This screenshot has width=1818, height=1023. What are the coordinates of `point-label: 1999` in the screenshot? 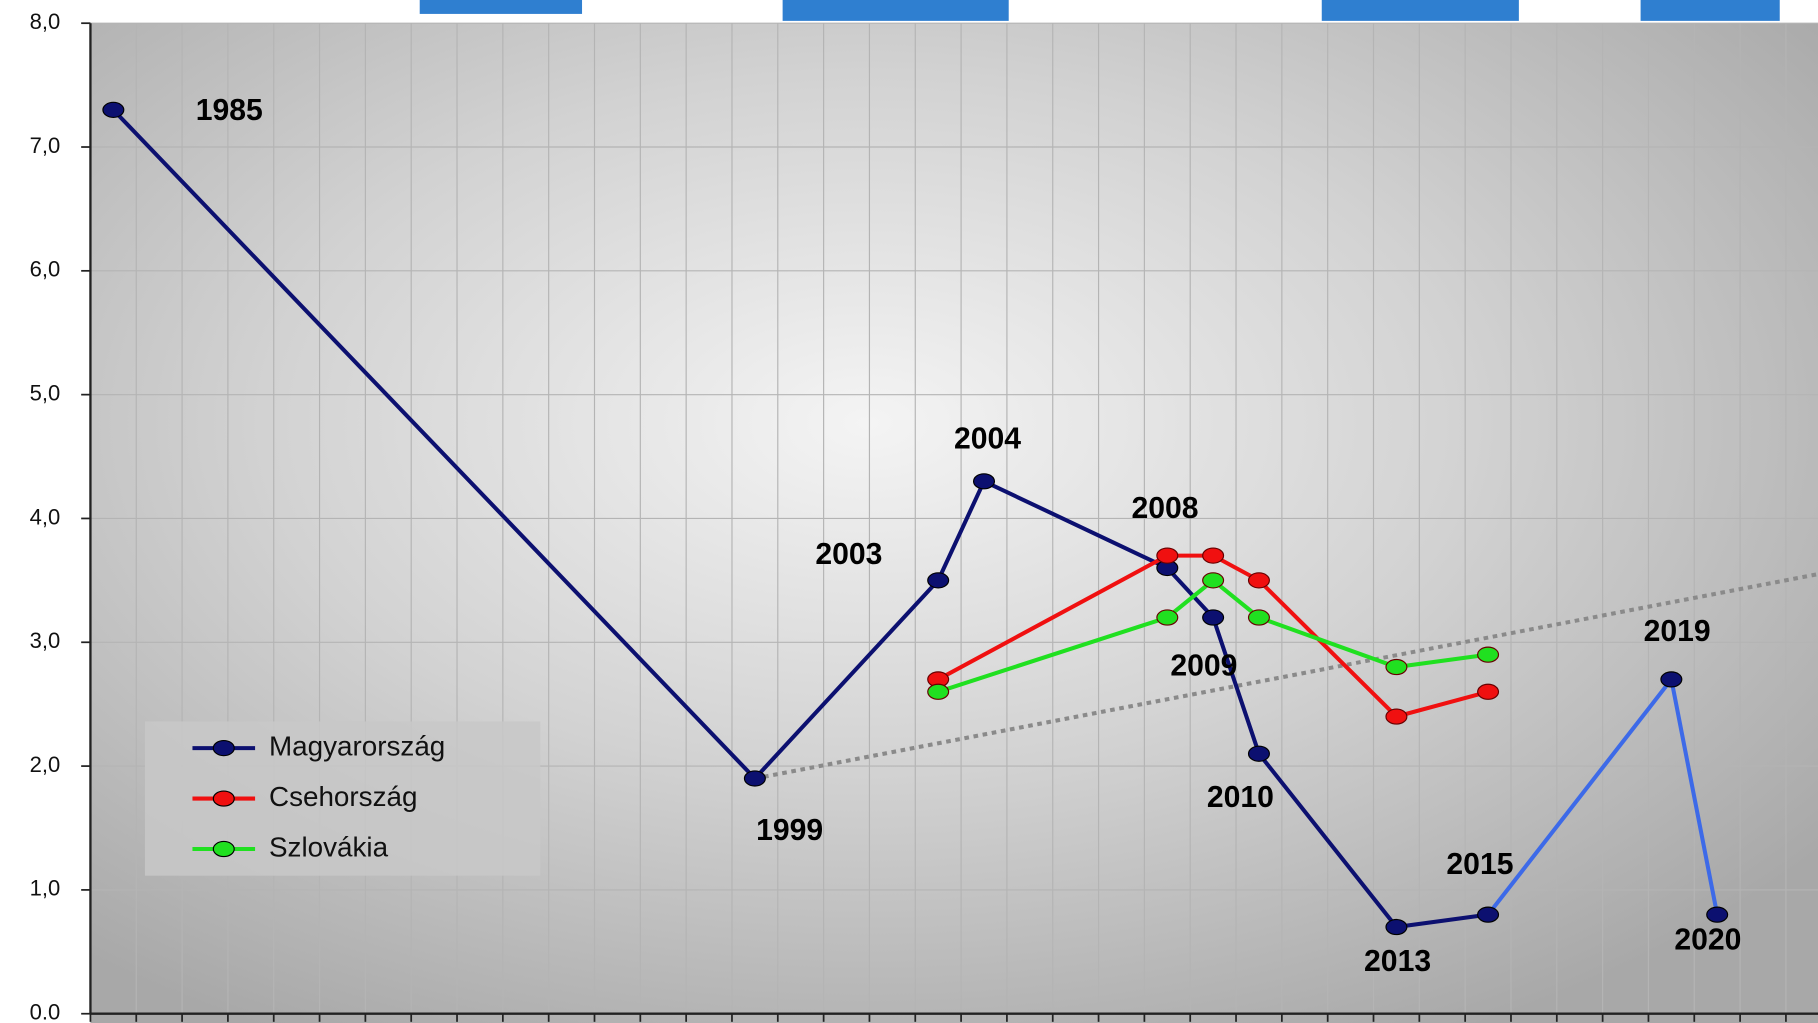 It's located at (789, 830).